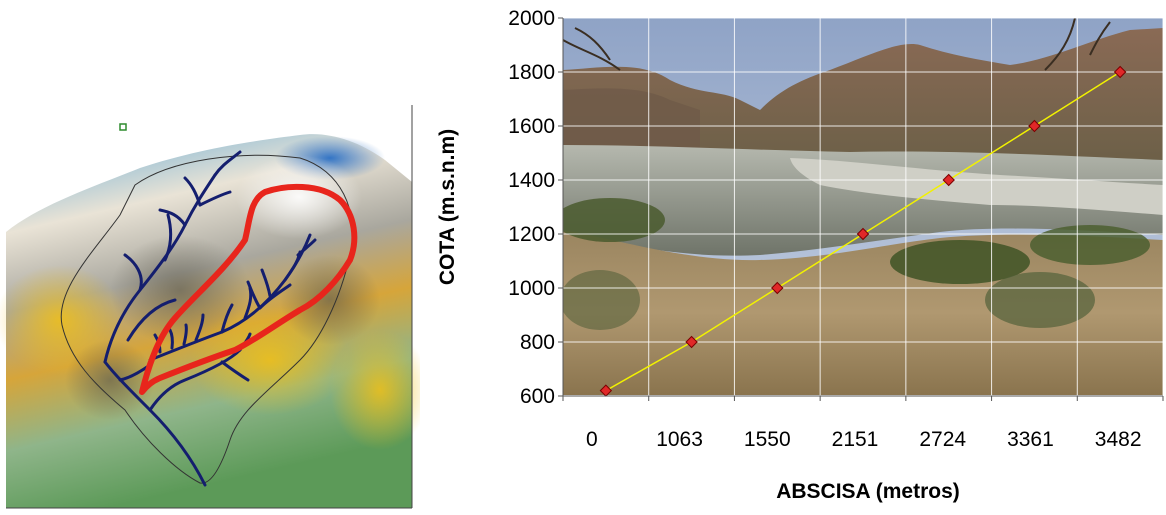  I want to click on map-marker-icon, so click(123, 127).